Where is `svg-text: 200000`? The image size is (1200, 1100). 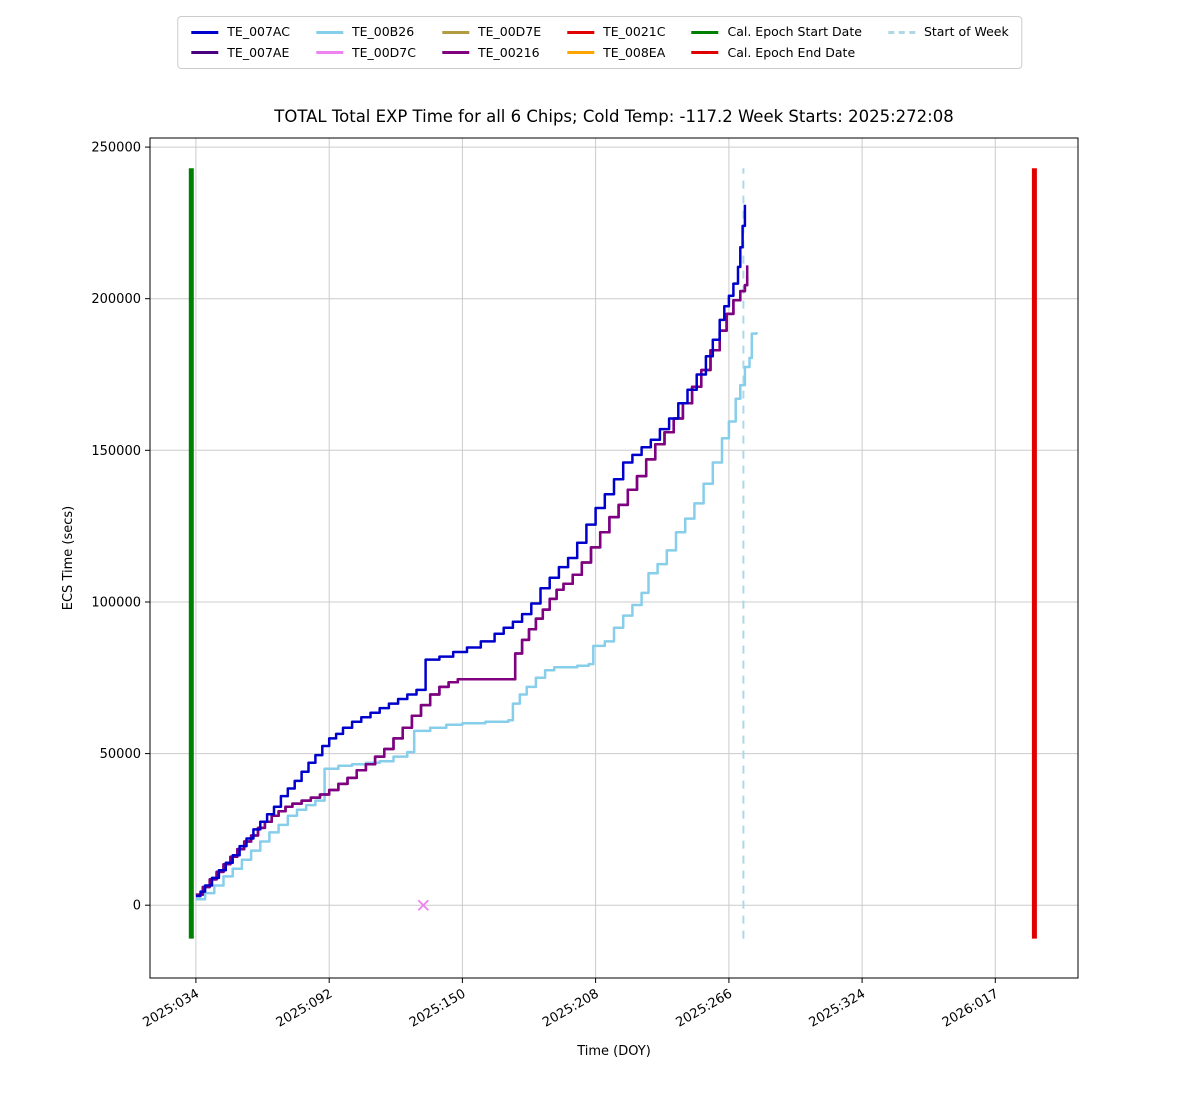 svg-text: 200000 is located at coordinates (116, 299).